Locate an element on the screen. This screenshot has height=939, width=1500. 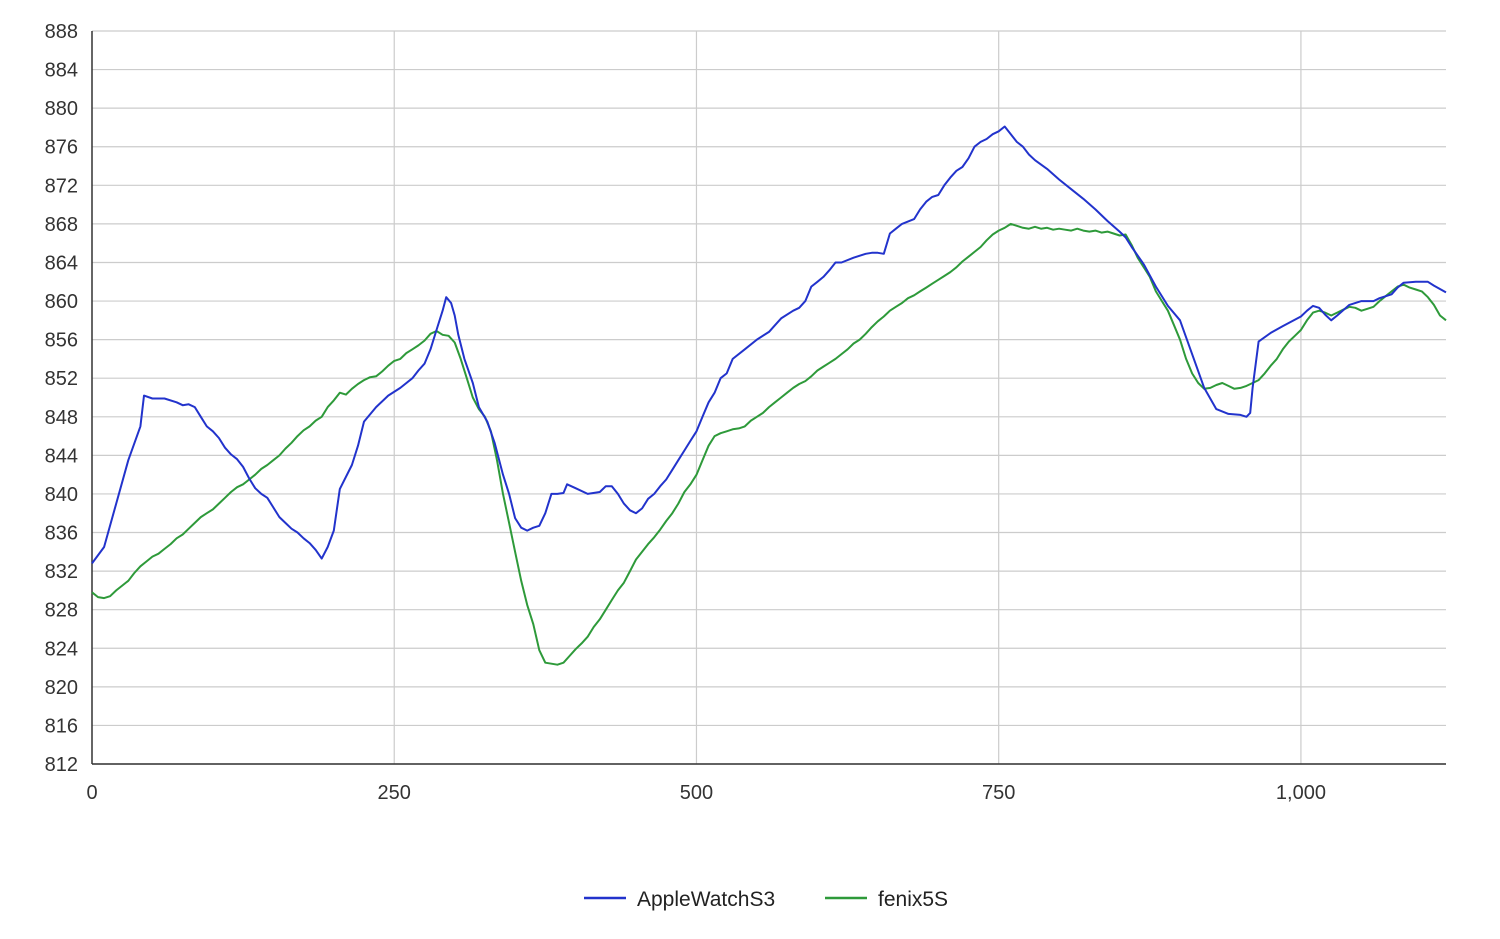
y-tick-label: 828 is located at coordinates (61, 611).